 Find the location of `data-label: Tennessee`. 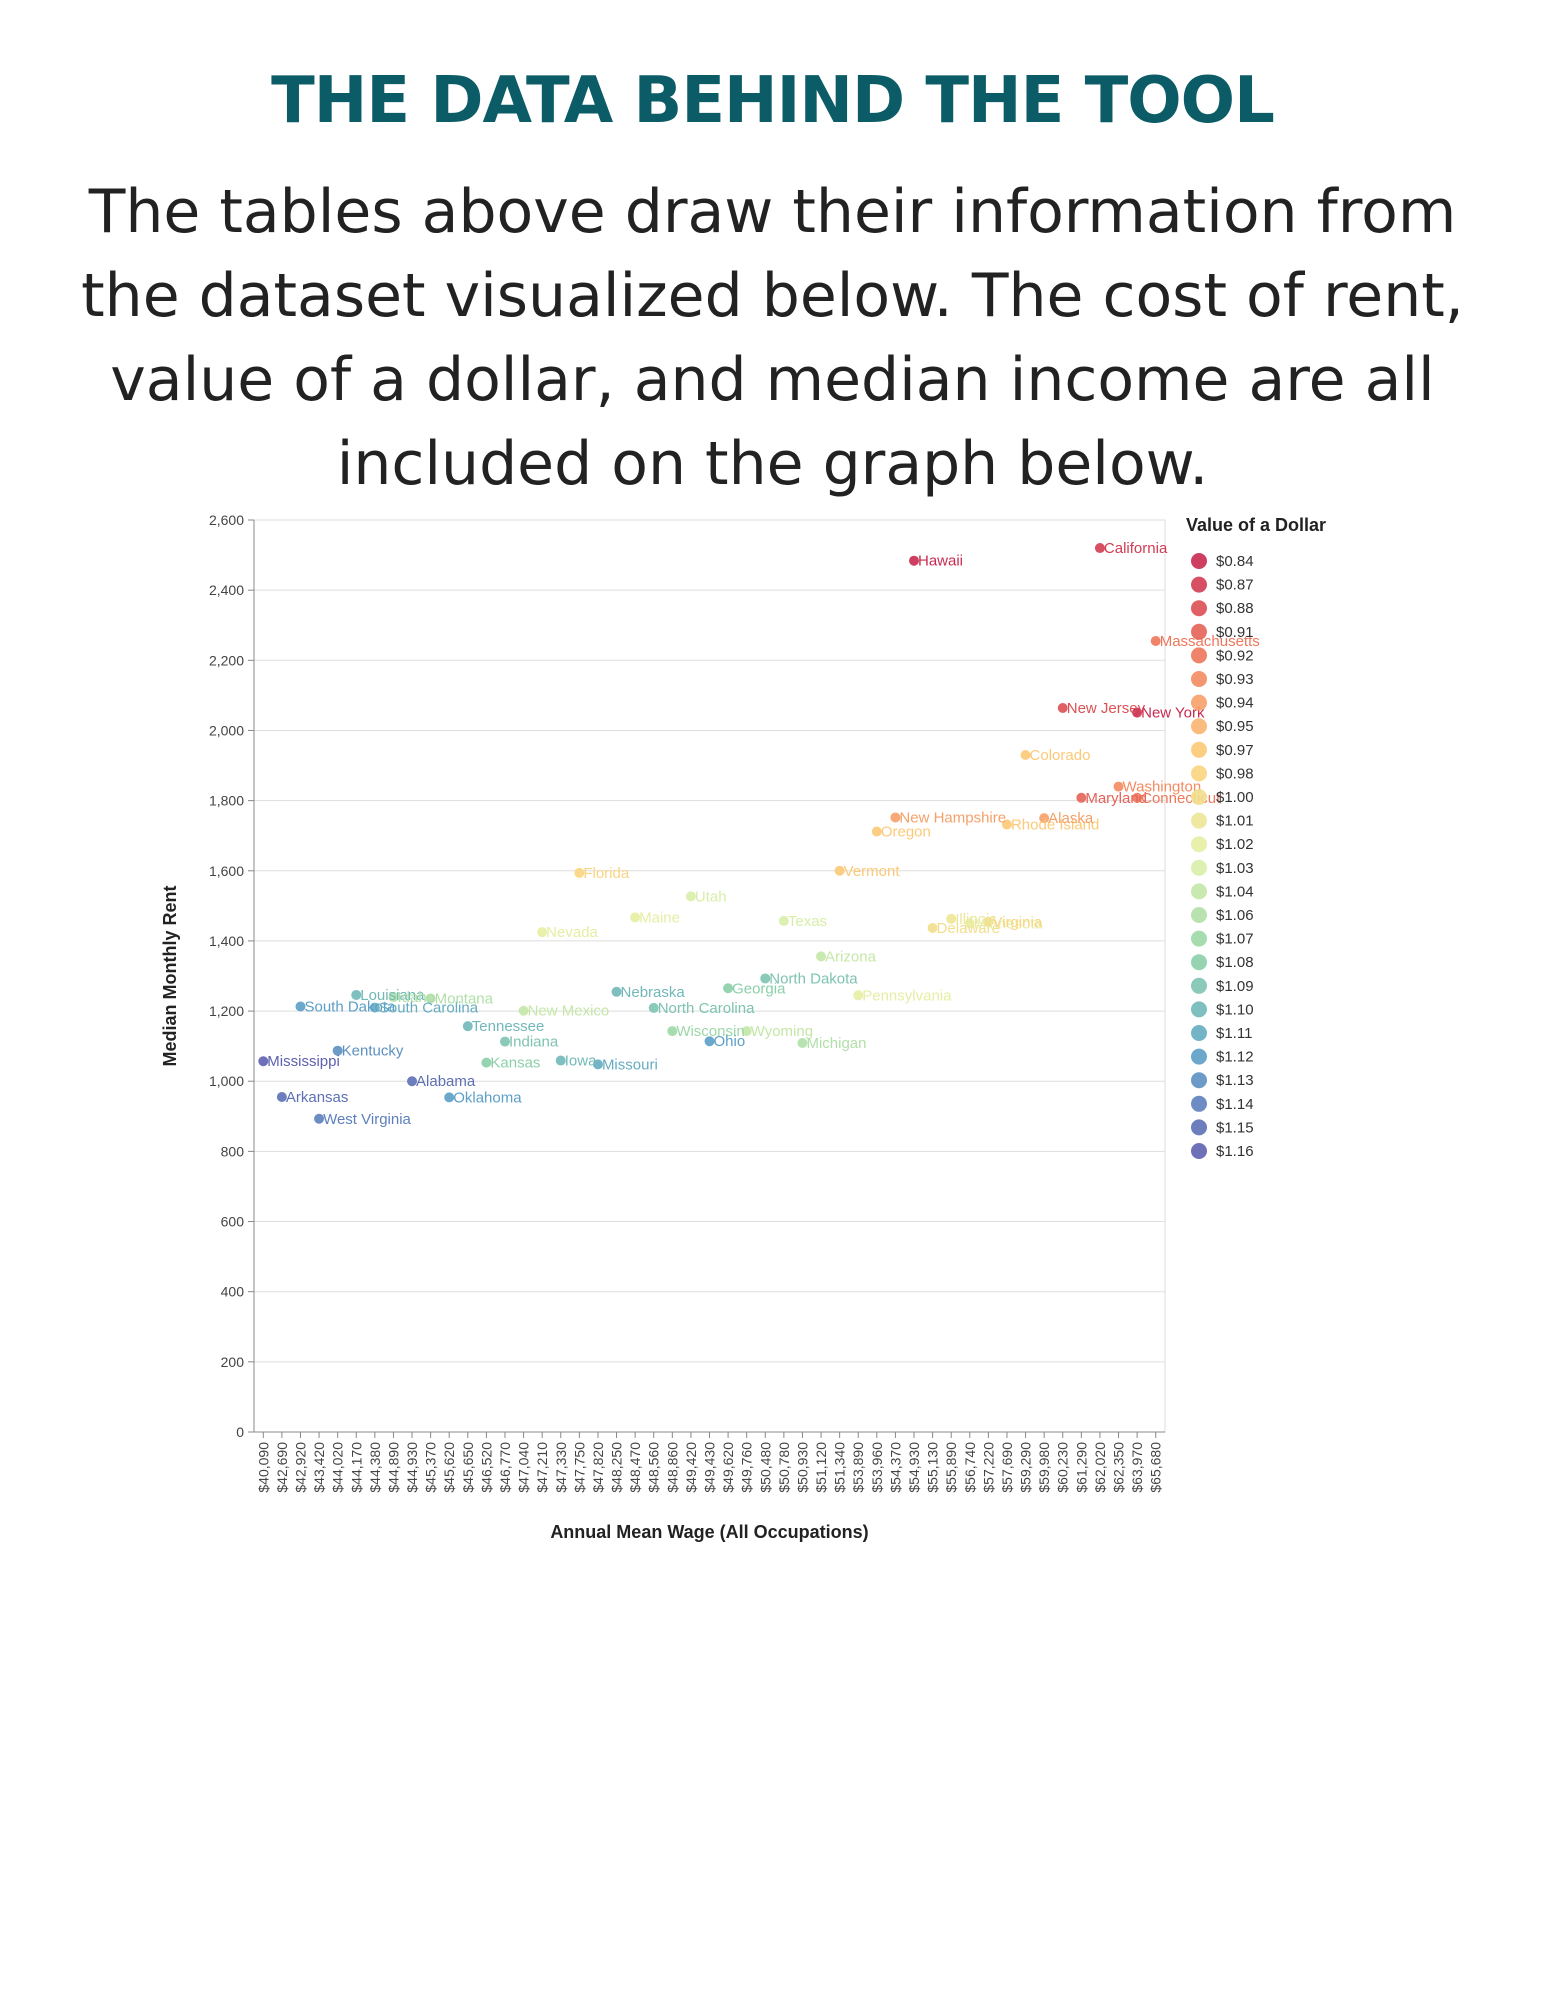

data-label: Tennessee is located at coordinates (508, 1026).